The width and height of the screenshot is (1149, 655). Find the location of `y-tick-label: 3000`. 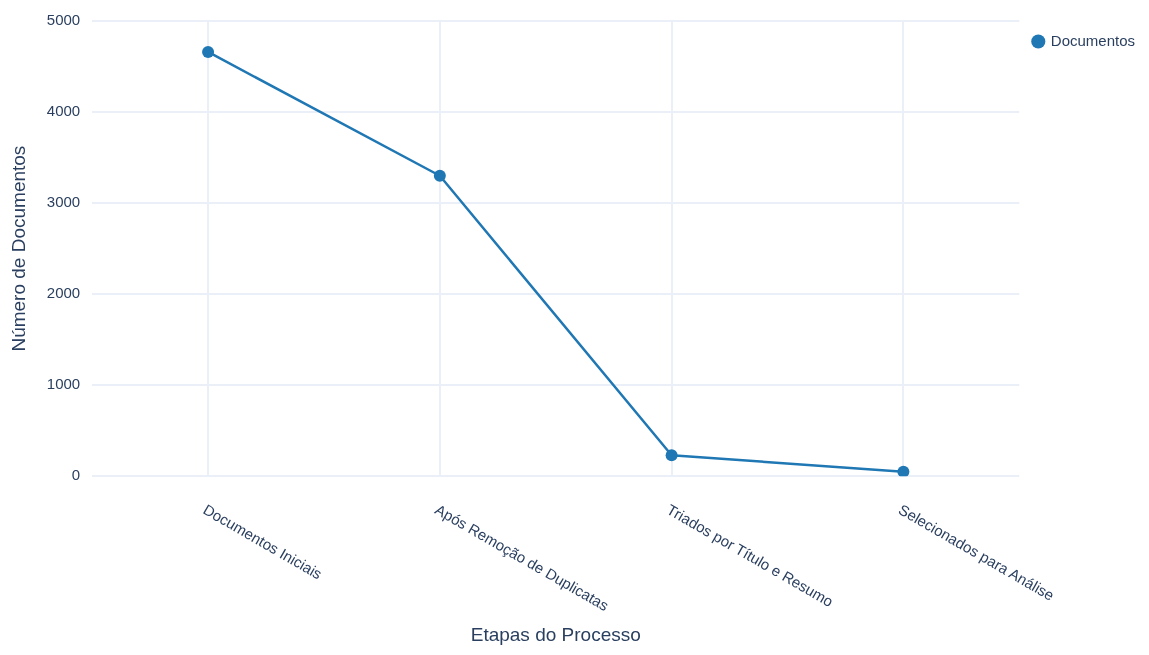

y-tick-label: 3000 is located at coordinates (63, 202).